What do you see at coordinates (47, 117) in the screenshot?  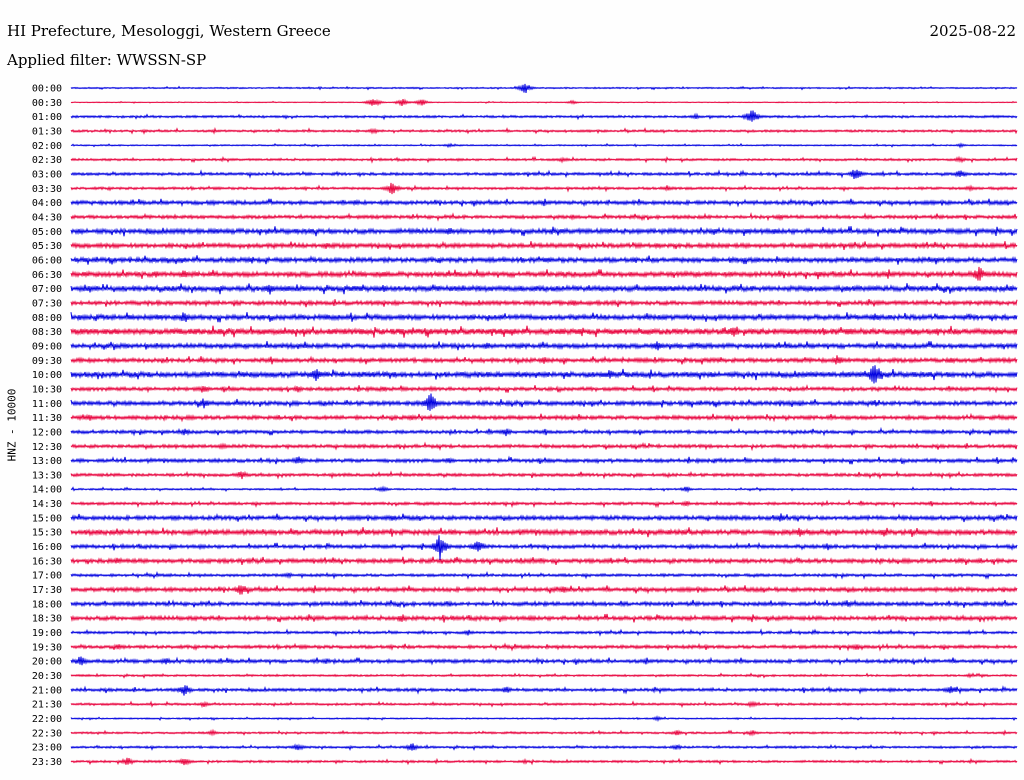 I see `time-tick-label: 01:00` at bounding box center [47, 117].